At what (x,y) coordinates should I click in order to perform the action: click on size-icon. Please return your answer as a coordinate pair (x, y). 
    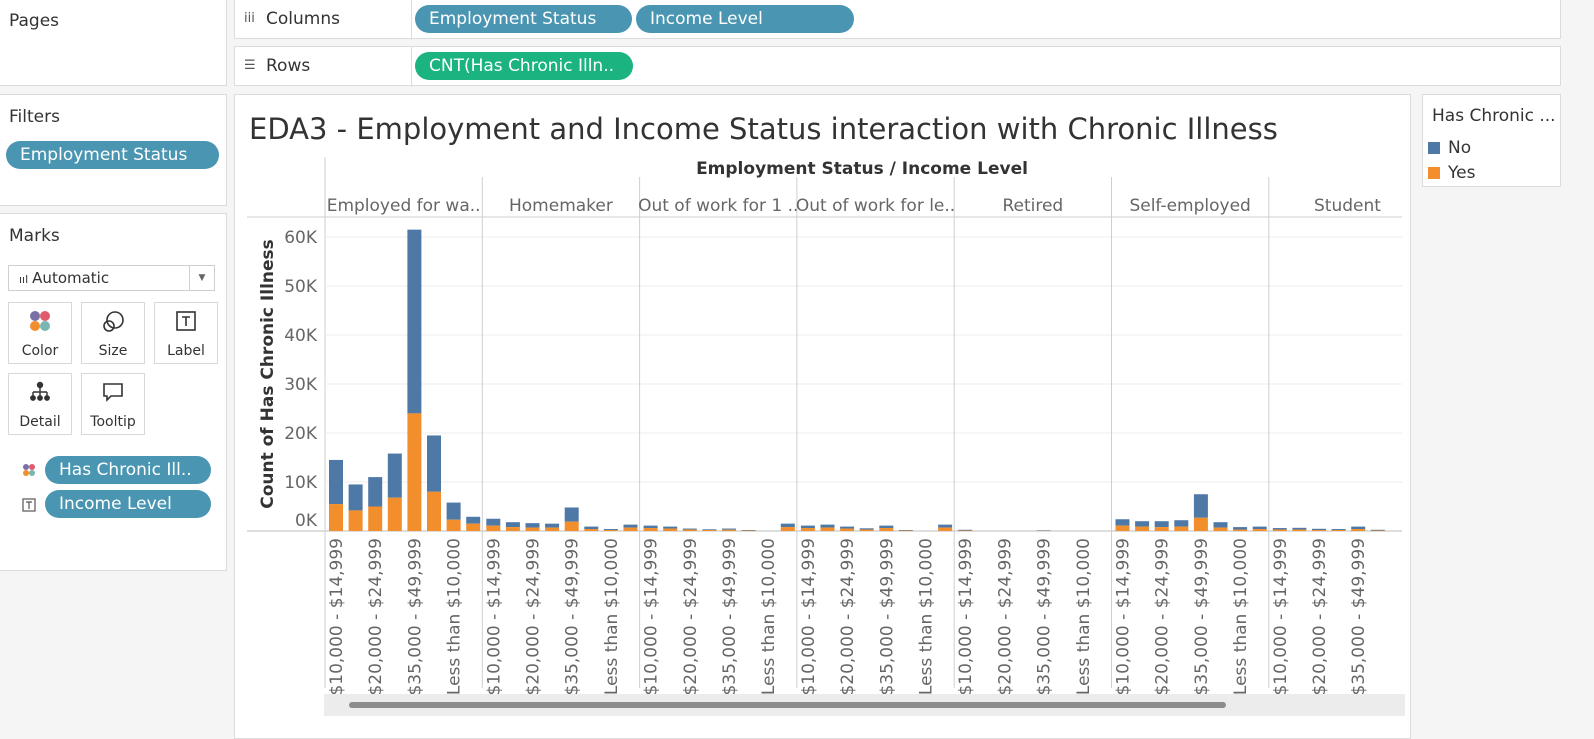
    Looking at the image, I should click on (113, 326).